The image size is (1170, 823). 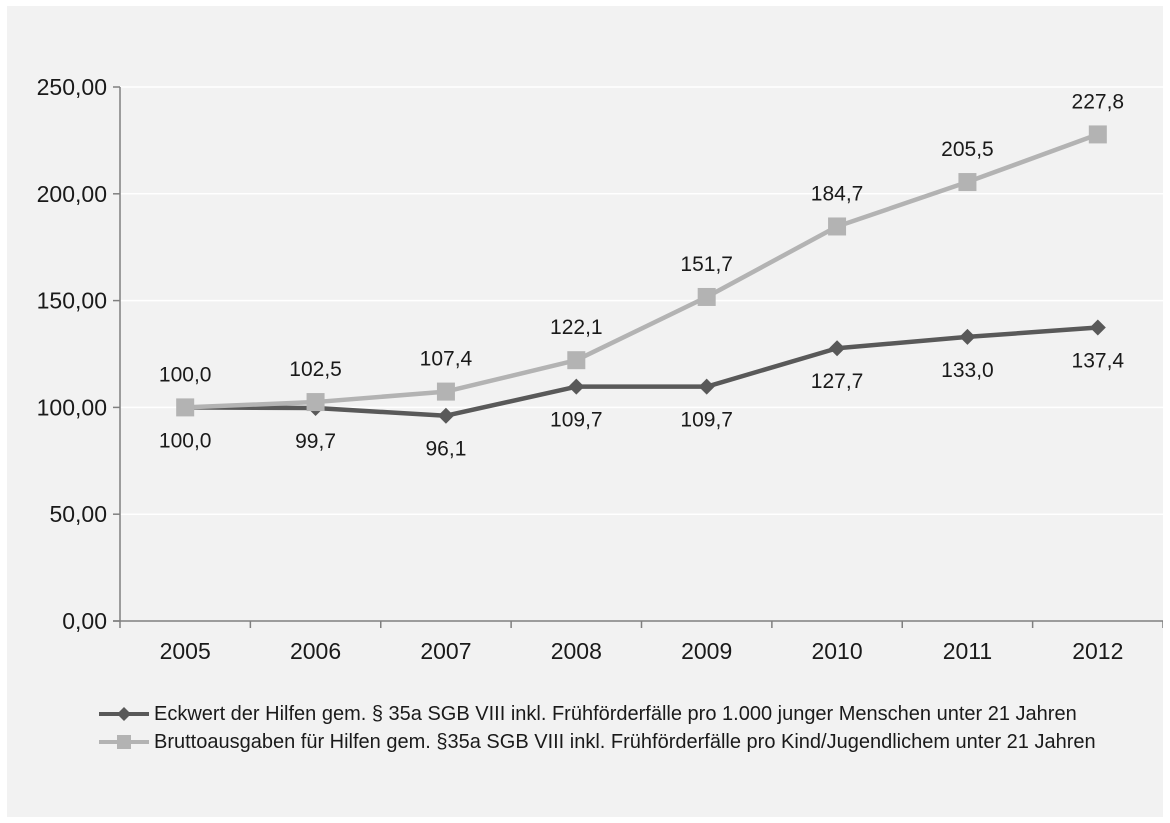 I want to click on x-tick-label: 2009, so click(x=706, y=651).